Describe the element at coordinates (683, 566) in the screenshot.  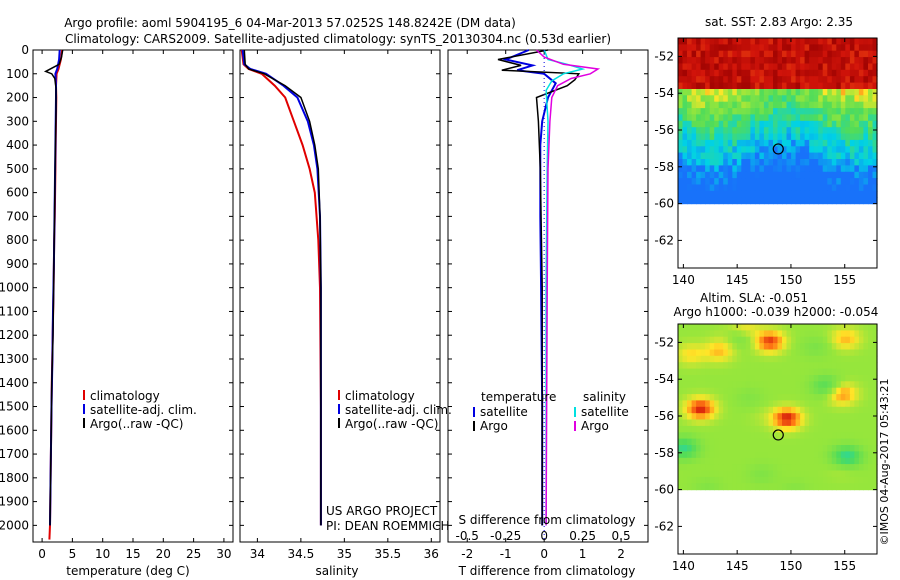
I see `sla_map-xtick-label: 140` at that location.